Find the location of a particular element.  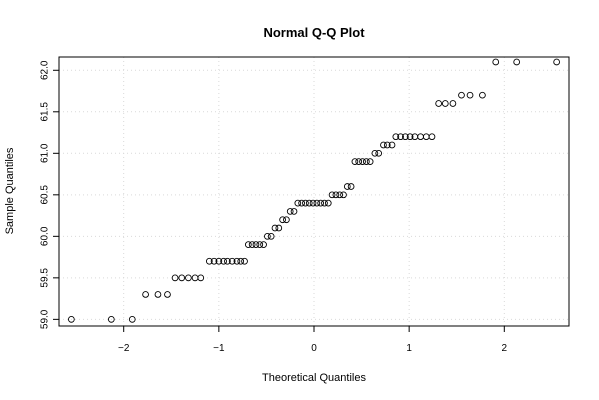

x-tick-label: 1 is located at coordinates (409, 348).